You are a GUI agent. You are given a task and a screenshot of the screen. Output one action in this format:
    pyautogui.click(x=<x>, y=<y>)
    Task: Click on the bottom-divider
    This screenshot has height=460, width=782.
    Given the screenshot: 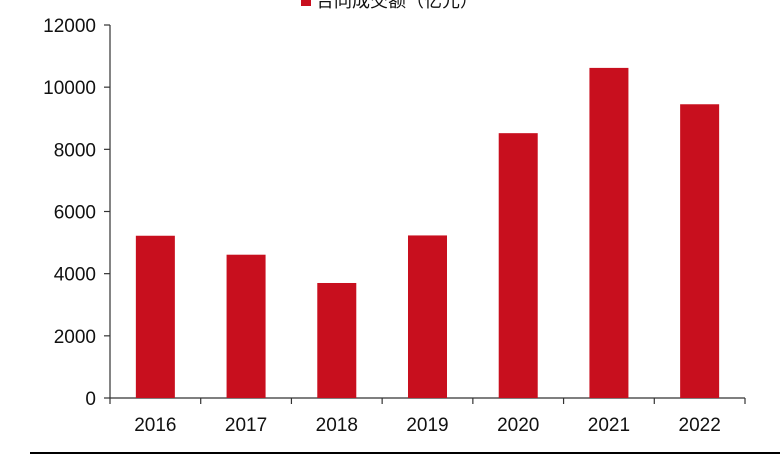 What is the action you would take?
    pyautogui.click(x=405, y=453)
    